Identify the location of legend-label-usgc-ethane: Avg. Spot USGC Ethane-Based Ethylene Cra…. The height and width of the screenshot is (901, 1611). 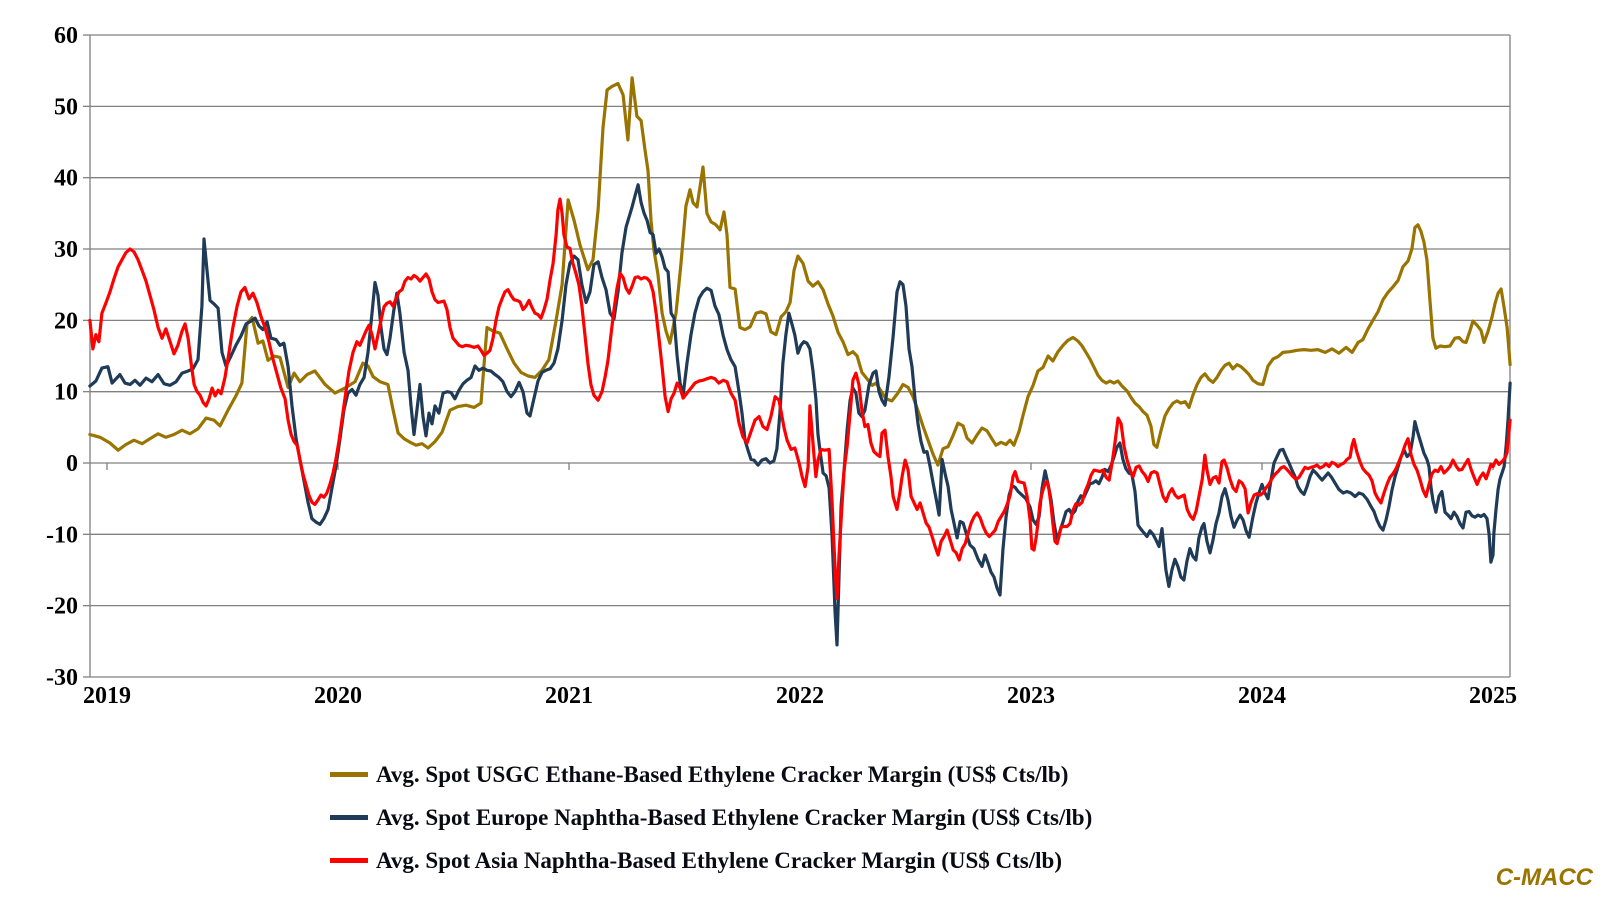
(722, 774).